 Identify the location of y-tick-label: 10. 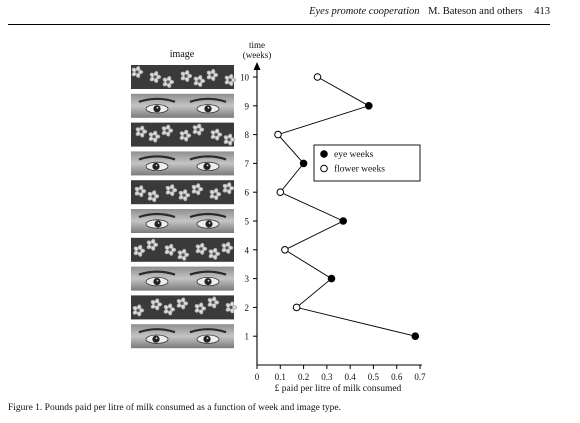
(245, 78).